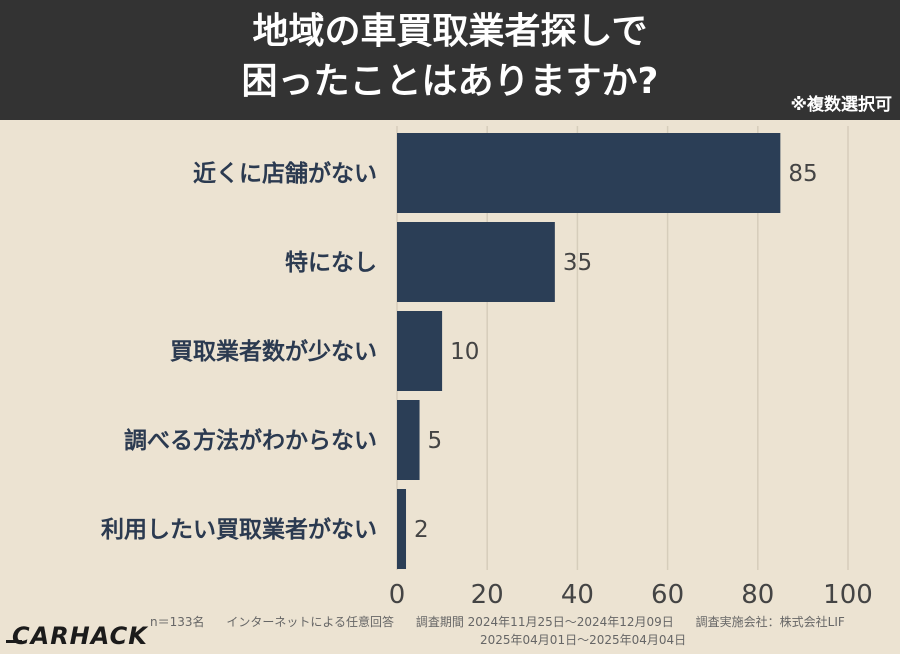  What do you see at coordinates (450, 81) in the screenshot?
I see `chart-title-line-2: 困ったことはありますか?` at bounding box center [450, 81].